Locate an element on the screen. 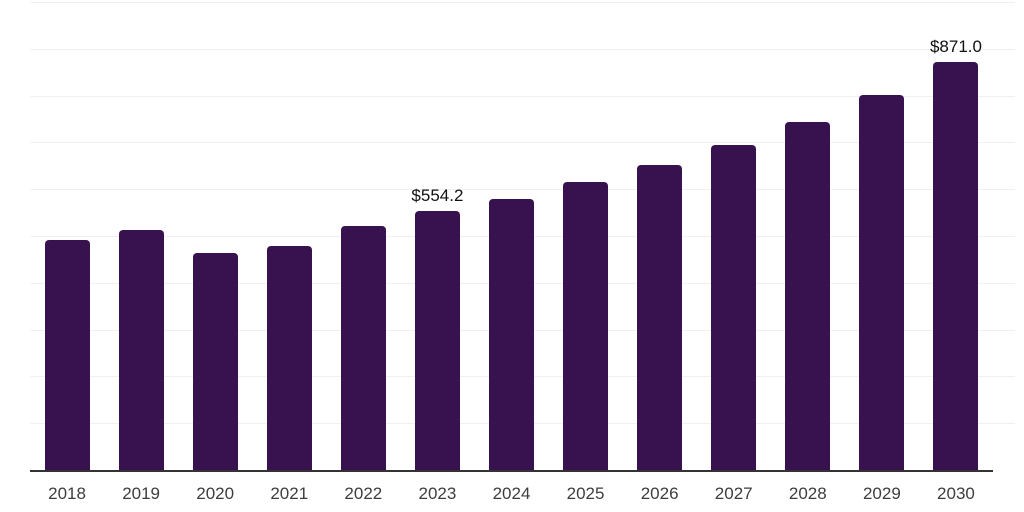  x-tick-label-2028: 2028 is located at coordinates (807, 493).